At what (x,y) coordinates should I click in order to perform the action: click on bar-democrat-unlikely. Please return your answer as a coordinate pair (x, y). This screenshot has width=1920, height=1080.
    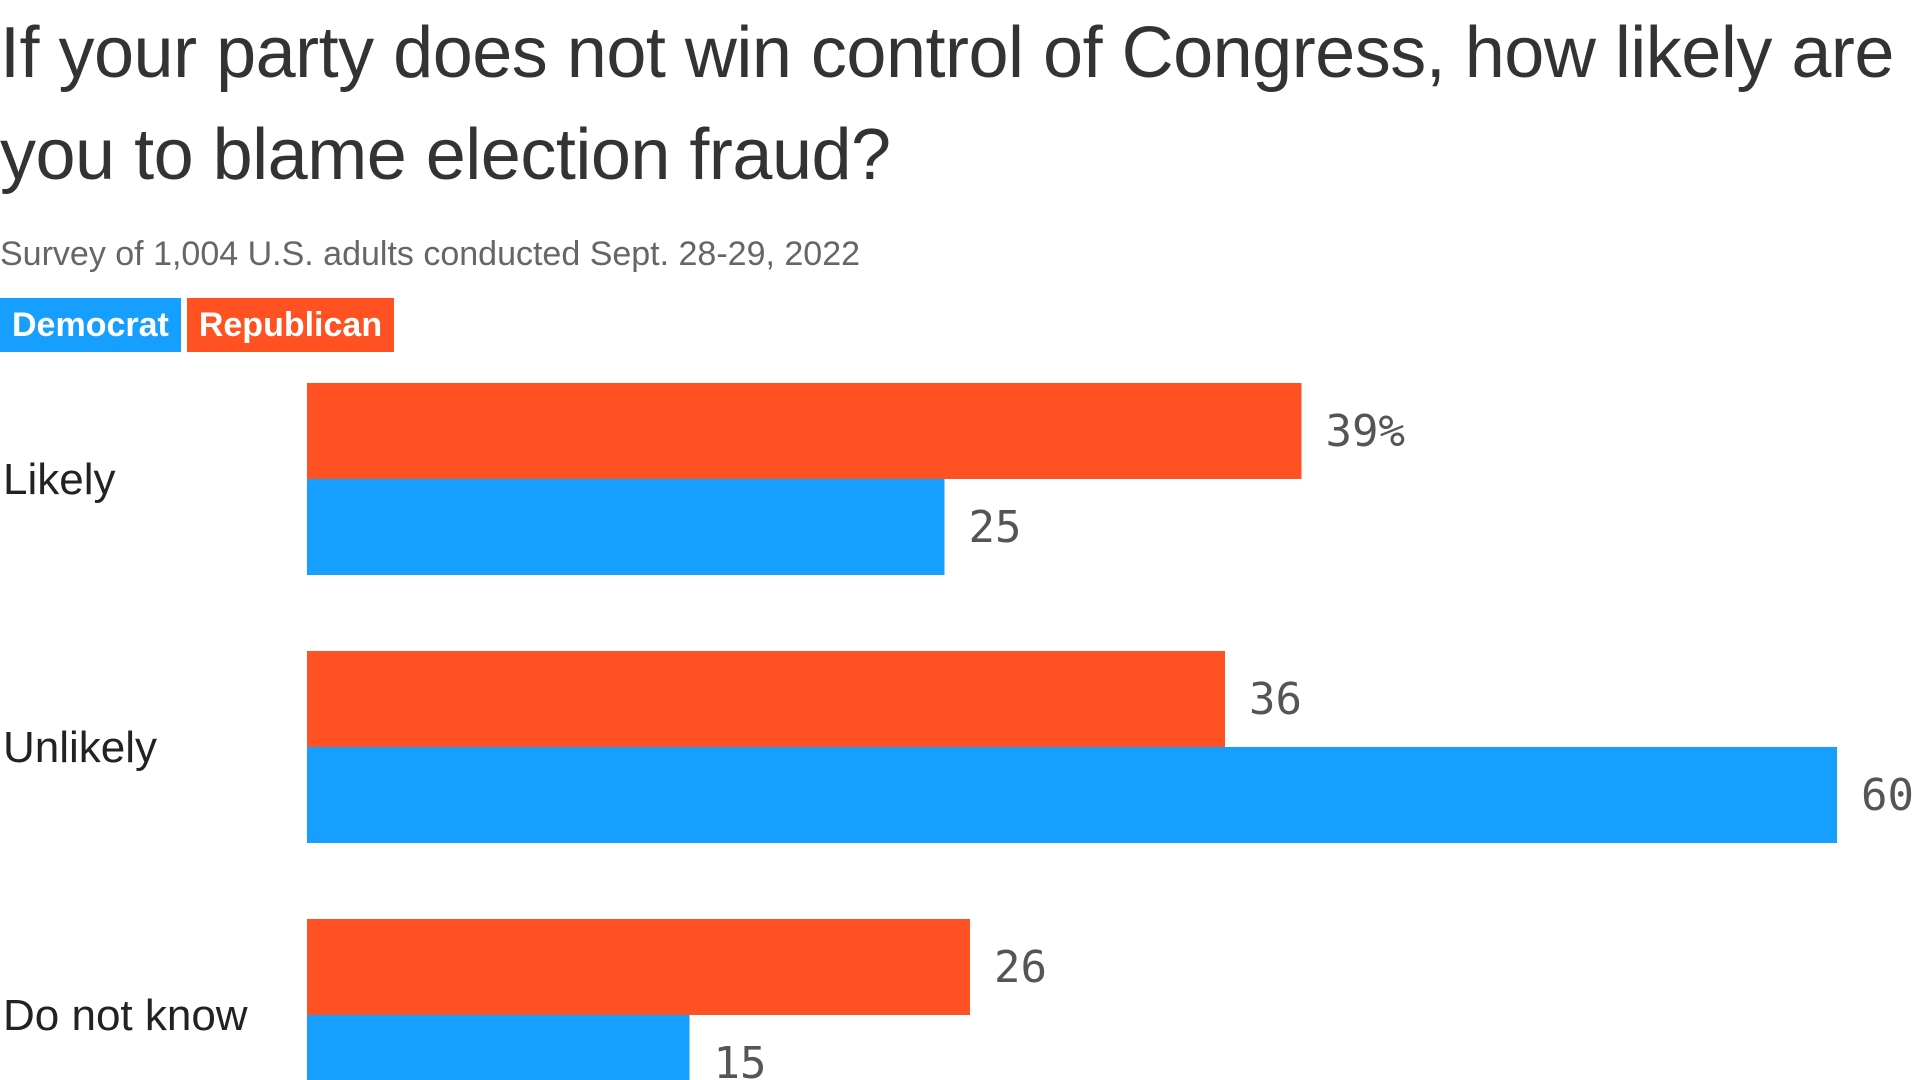
    Looking at the image, I should click on (1072, 795).